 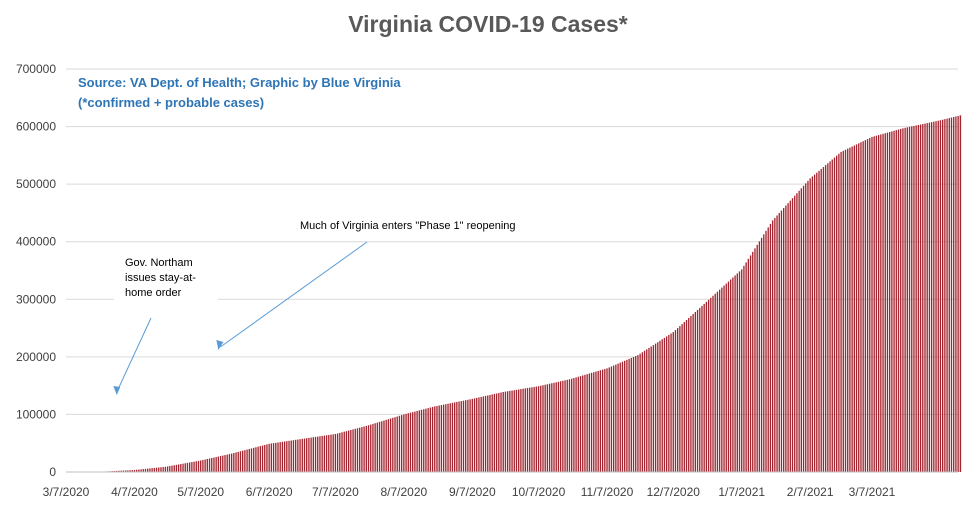 I want to click on y-tick-label: 500000, so click(x=36, y=184).